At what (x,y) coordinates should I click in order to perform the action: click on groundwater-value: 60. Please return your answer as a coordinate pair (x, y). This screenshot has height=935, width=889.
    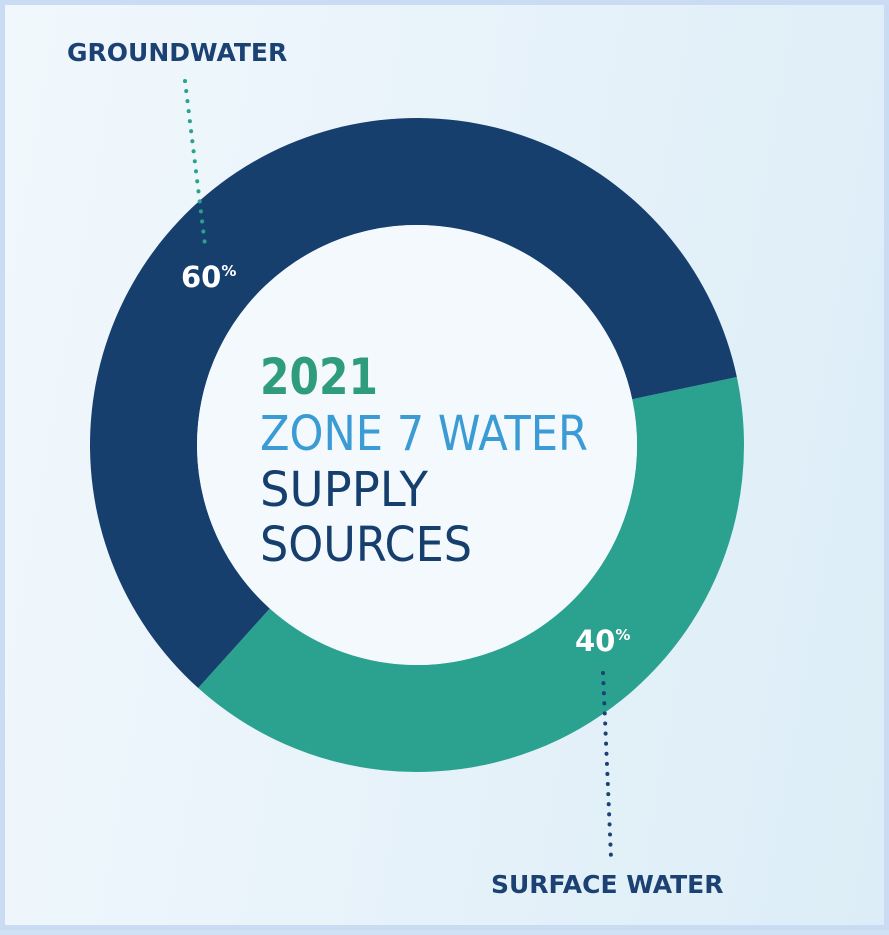
    Looking at the image, I should click on (201, 277).